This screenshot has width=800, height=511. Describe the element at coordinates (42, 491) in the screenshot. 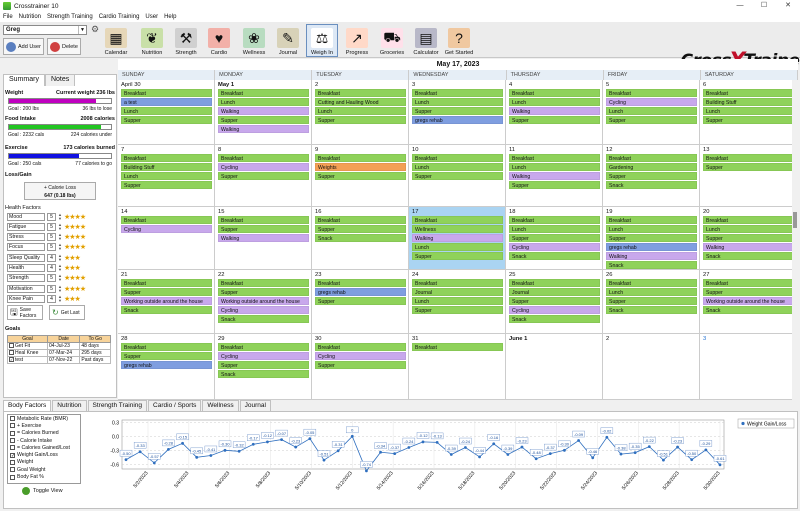

I see `toggle-view-button: Toggle View` at that location.